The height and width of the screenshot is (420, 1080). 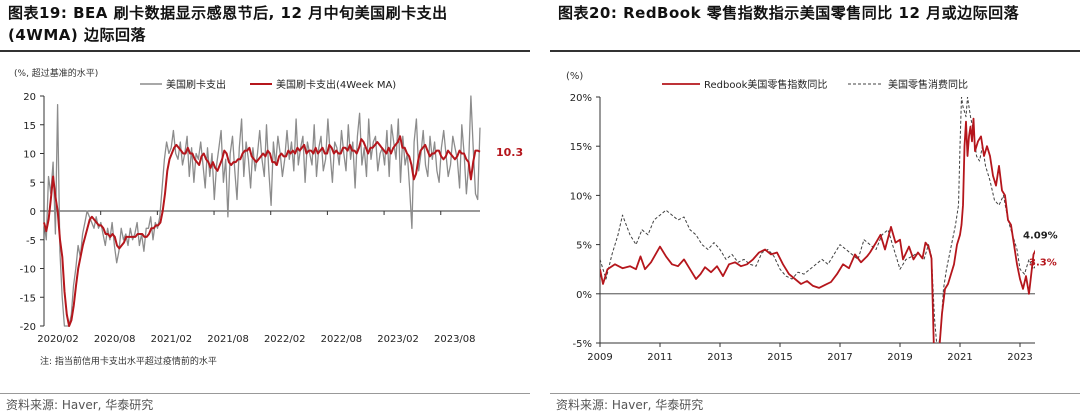 I want to click on left-x-tick-label: 2021/08, so click(x=228, y=339).